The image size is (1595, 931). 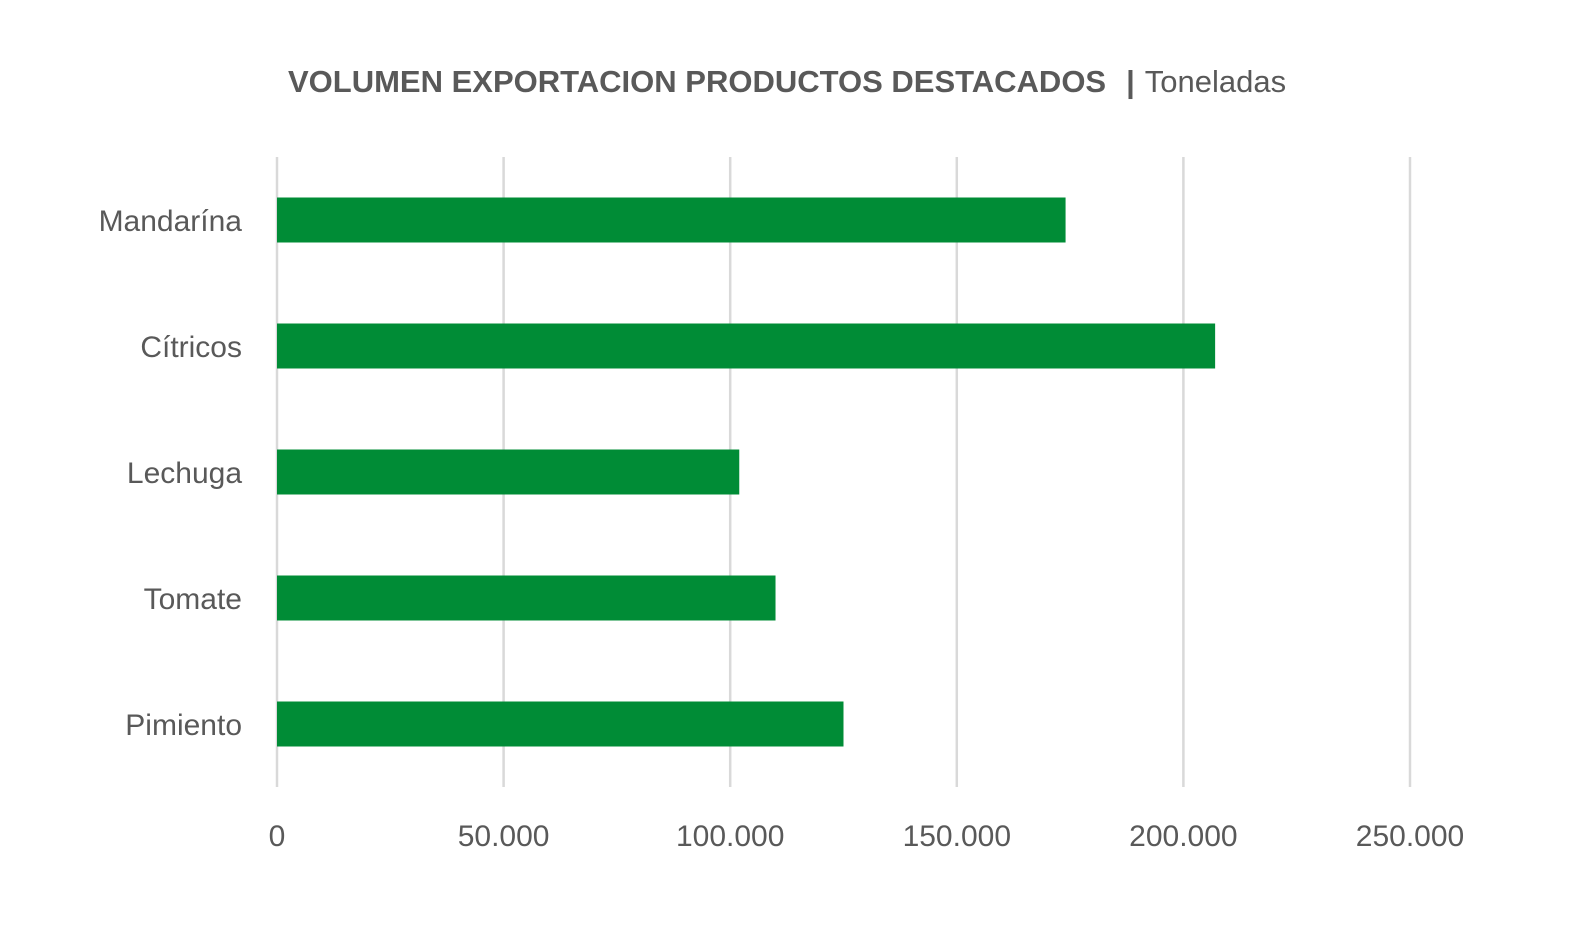 What do you see at coordinates (730, 836) in the screenshot?
I see `x-tick-label: 100.000` at bounding box center [730, 836].